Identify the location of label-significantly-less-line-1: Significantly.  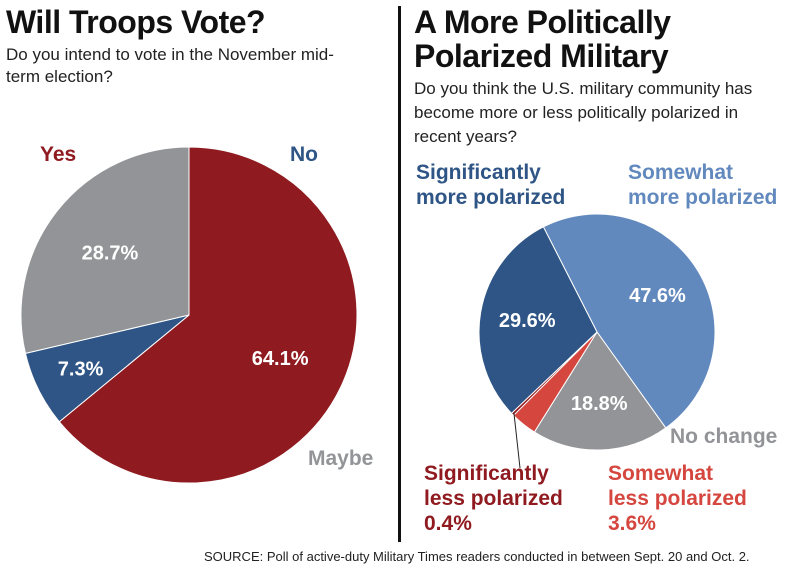
(486, 473).